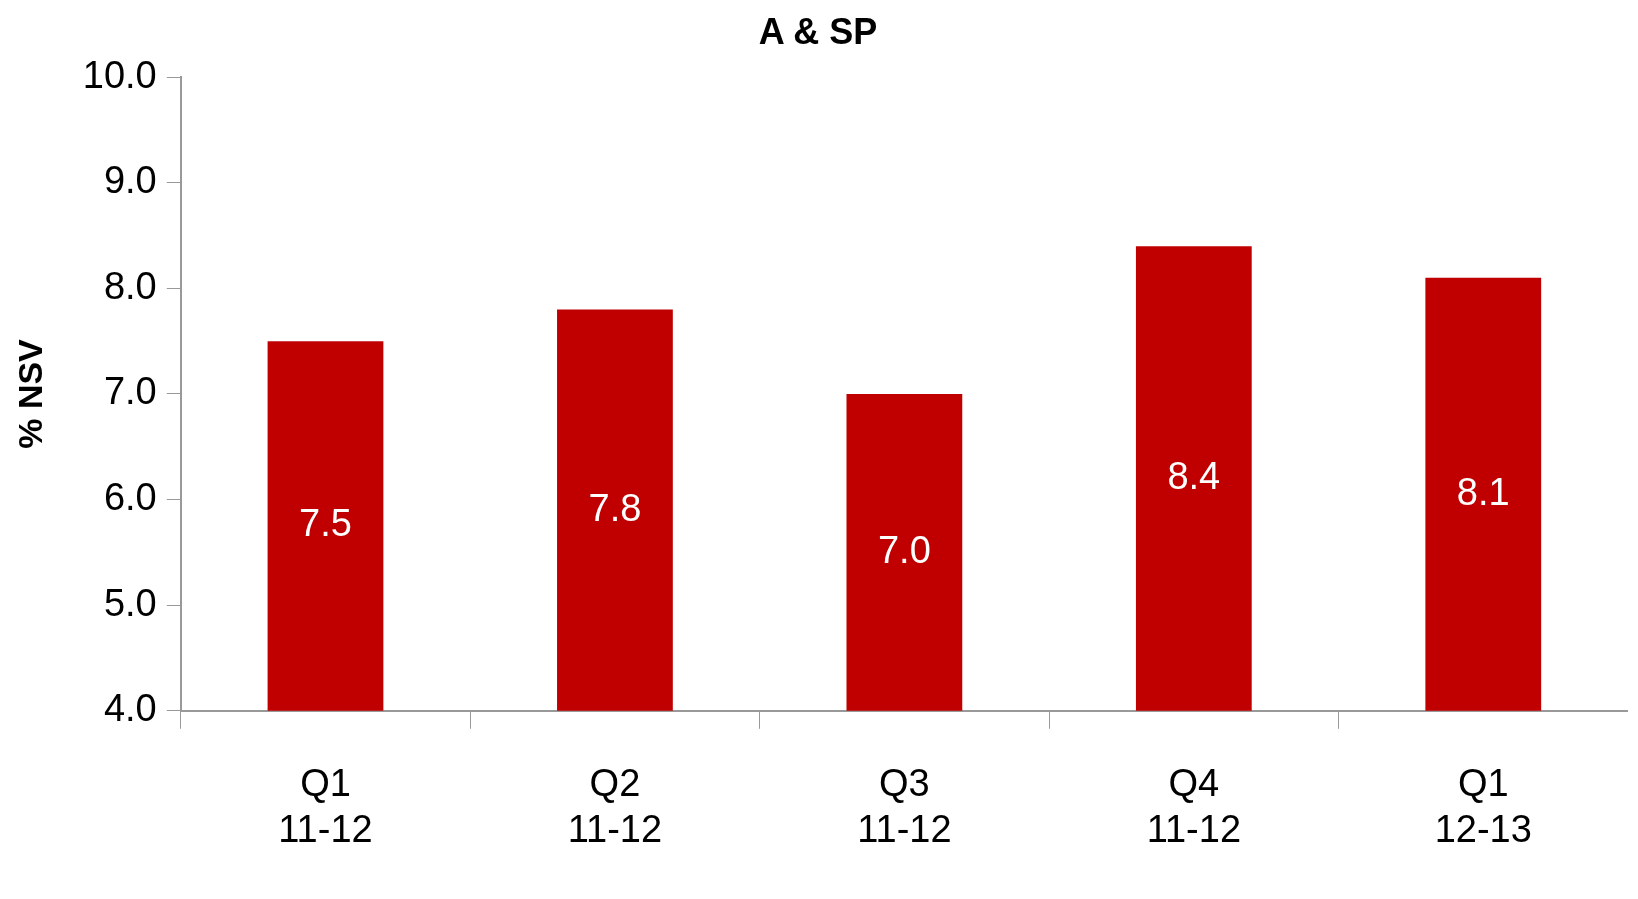 This screenshot has height=899, width=1638. I want to click on y-axis-title: % NSV, so click(29, 393).